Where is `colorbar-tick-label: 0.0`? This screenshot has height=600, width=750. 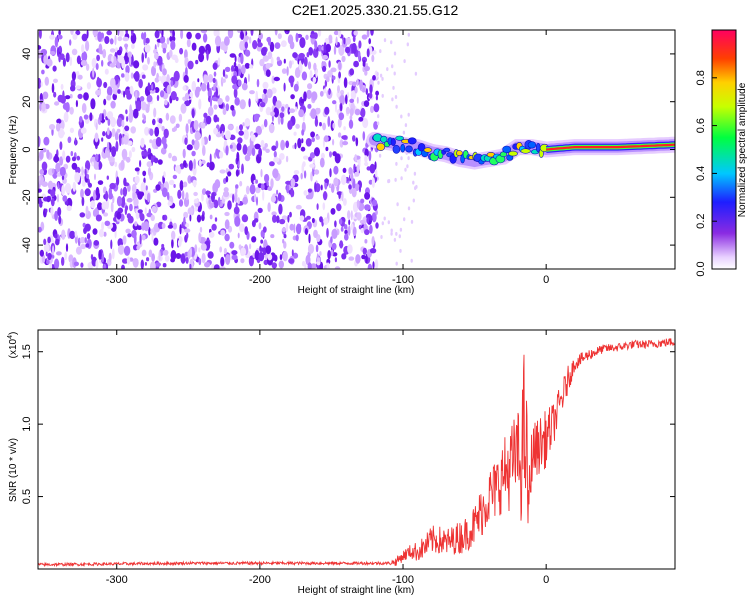
colorbar-tick-label: 0.0 is located at coordinates (701, 268).